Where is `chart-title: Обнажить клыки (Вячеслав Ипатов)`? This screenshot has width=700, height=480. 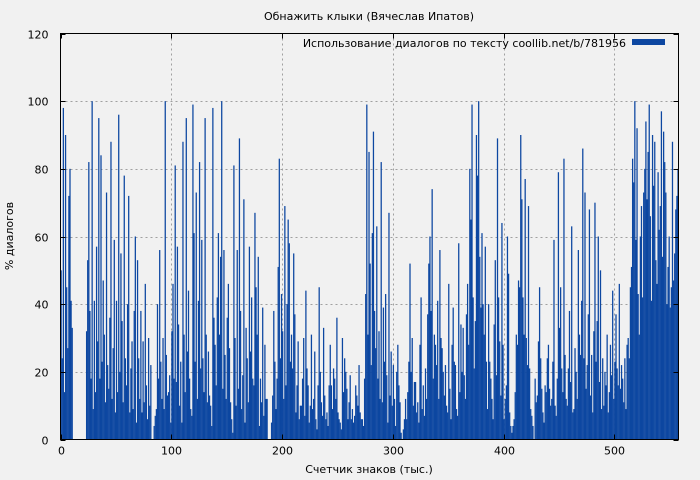
chart-title: Обнажить клыки (Вячеслав Ипатов) is located at coordinates (369, 16).